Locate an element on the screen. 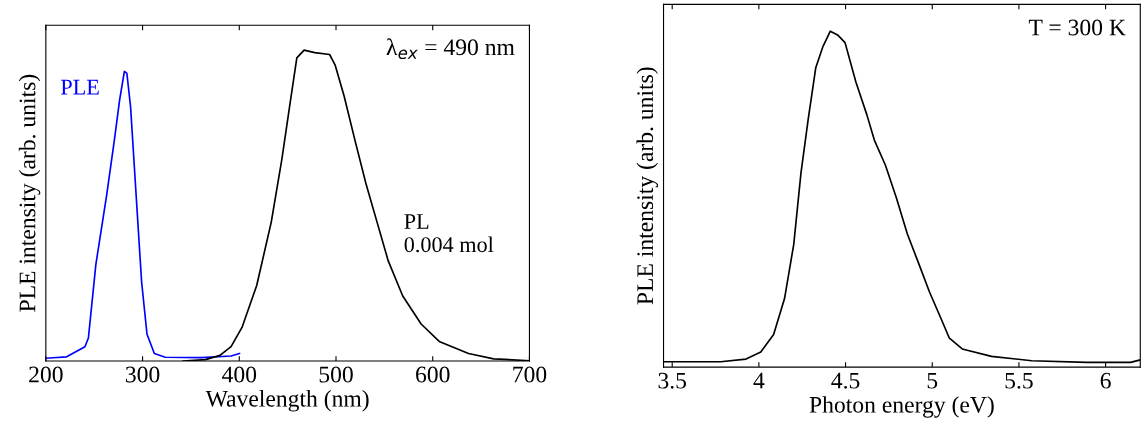 The width and height of the screenshot is (1146, 436). x-tick-label: 600 is located at coordinates (433, 374).